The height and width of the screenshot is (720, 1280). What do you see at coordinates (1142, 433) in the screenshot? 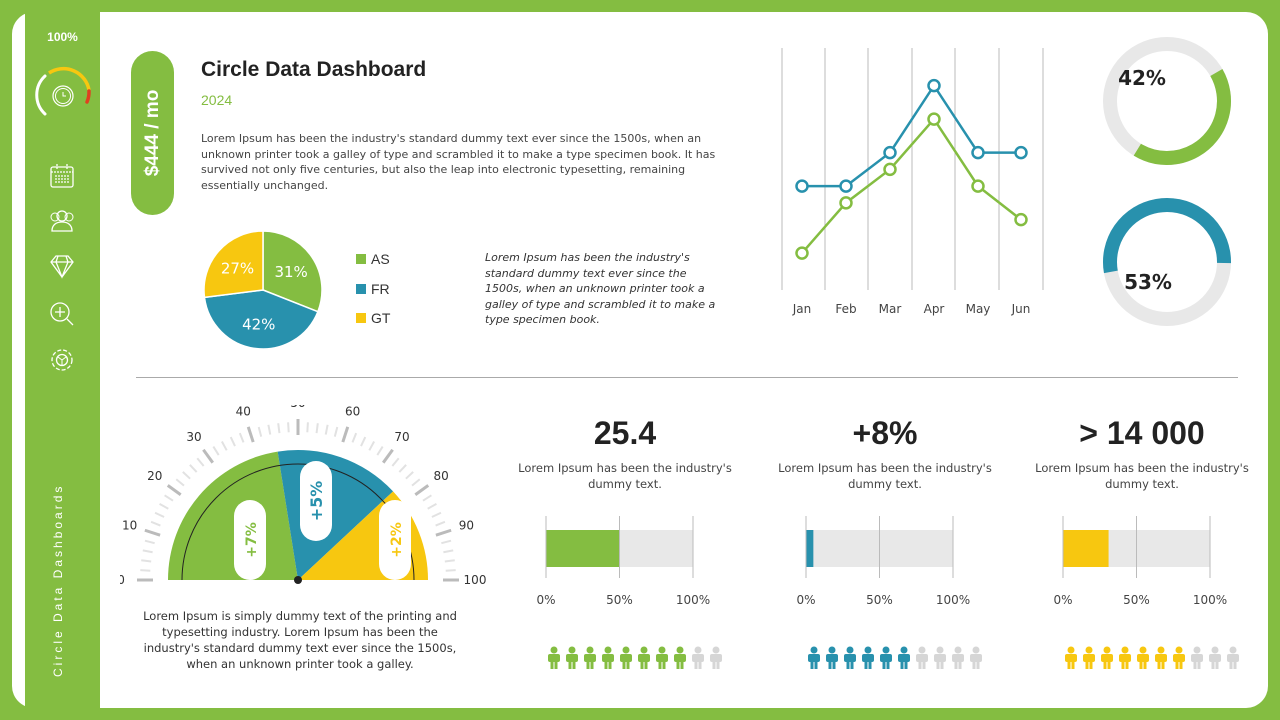
I see `stat-value: > 14 000` at bounding box center [1142, 433].